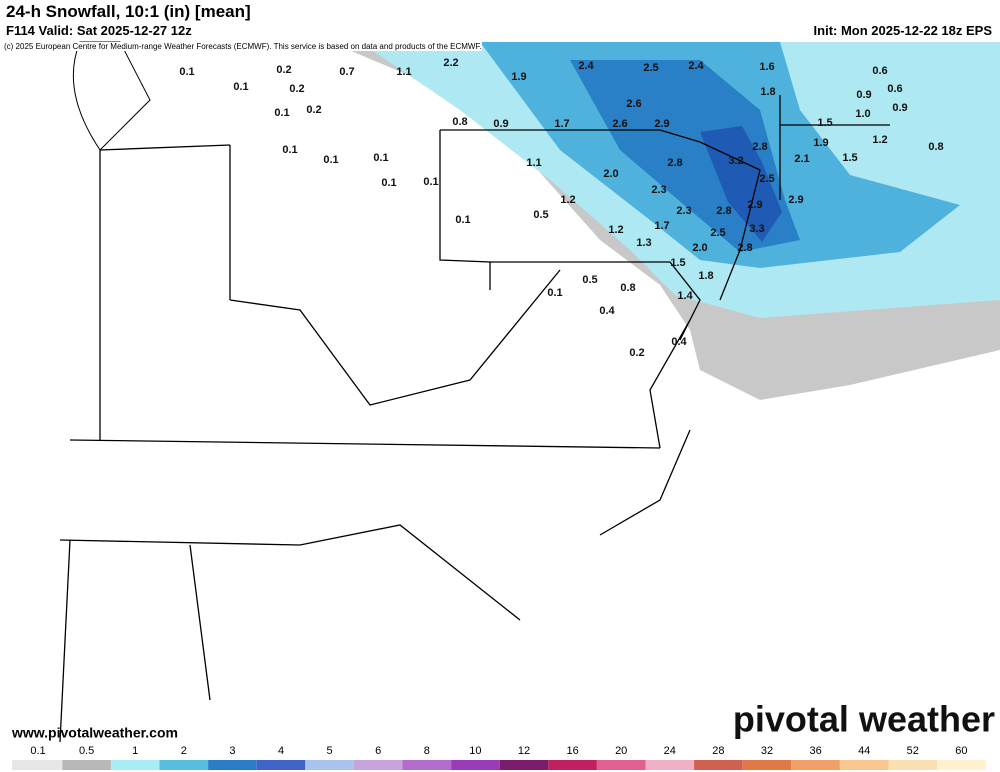 The width and height of the screenshot is (1000, 772). I want to click on colorbar-tick: 5, so click(330, 751).